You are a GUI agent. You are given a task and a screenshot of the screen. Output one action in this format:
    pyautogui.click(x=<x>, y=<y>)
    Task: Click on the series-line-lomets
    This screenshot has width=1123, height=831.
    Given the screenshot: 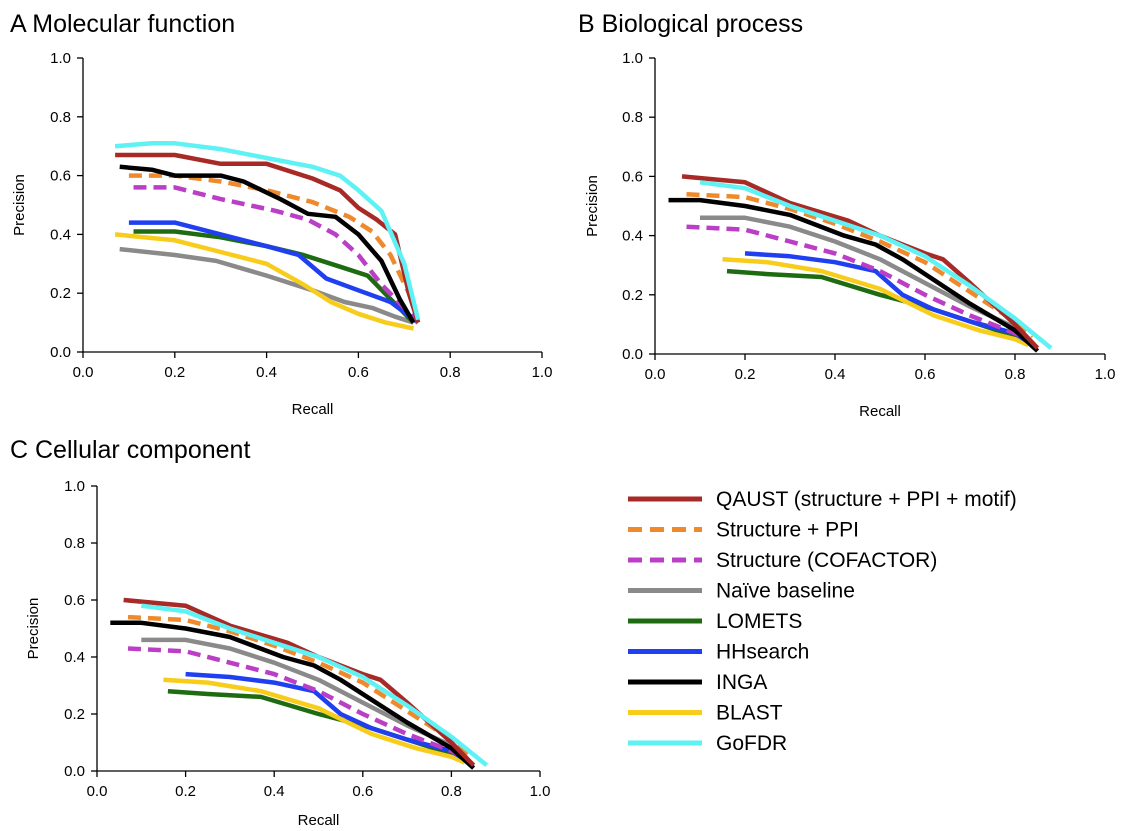 What is the action you would take?
    pyautogui.click(x=274, y=277)
    